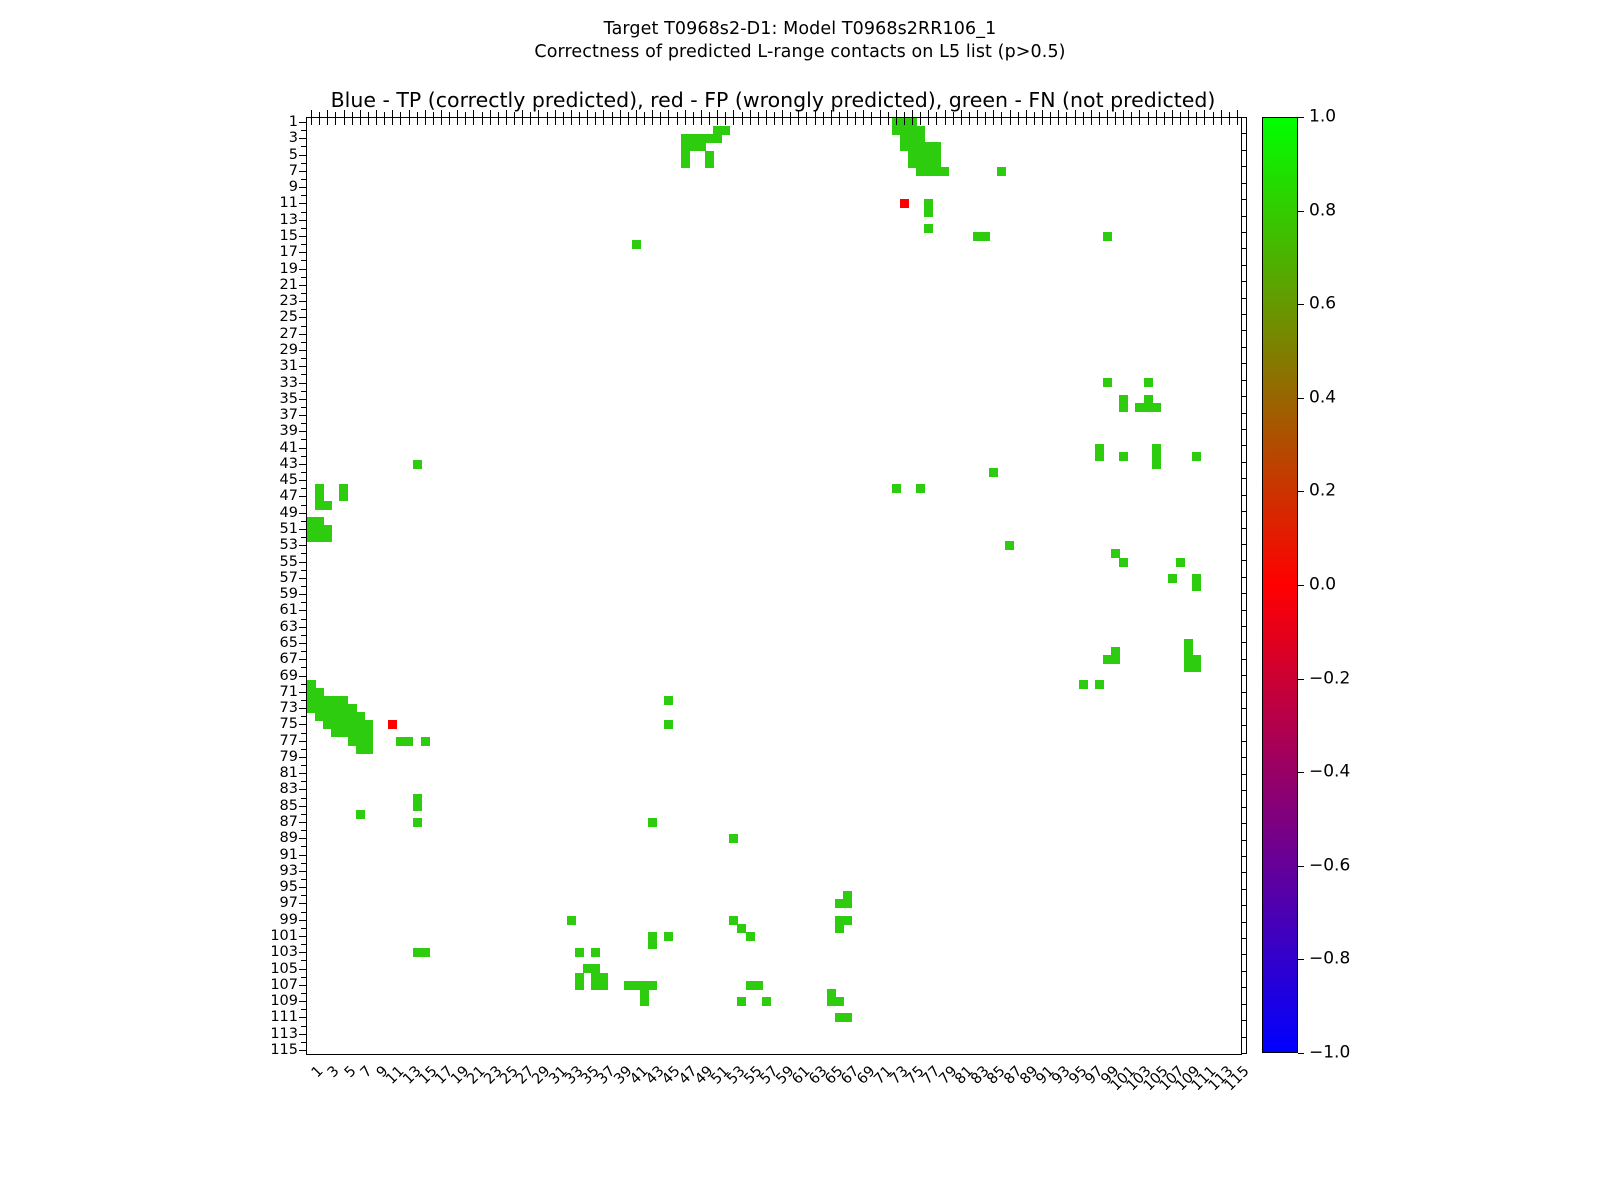  Describe the element at coordinates (288, 398) in the screenshot. I see `y-tick-label-35: 35` at that location.